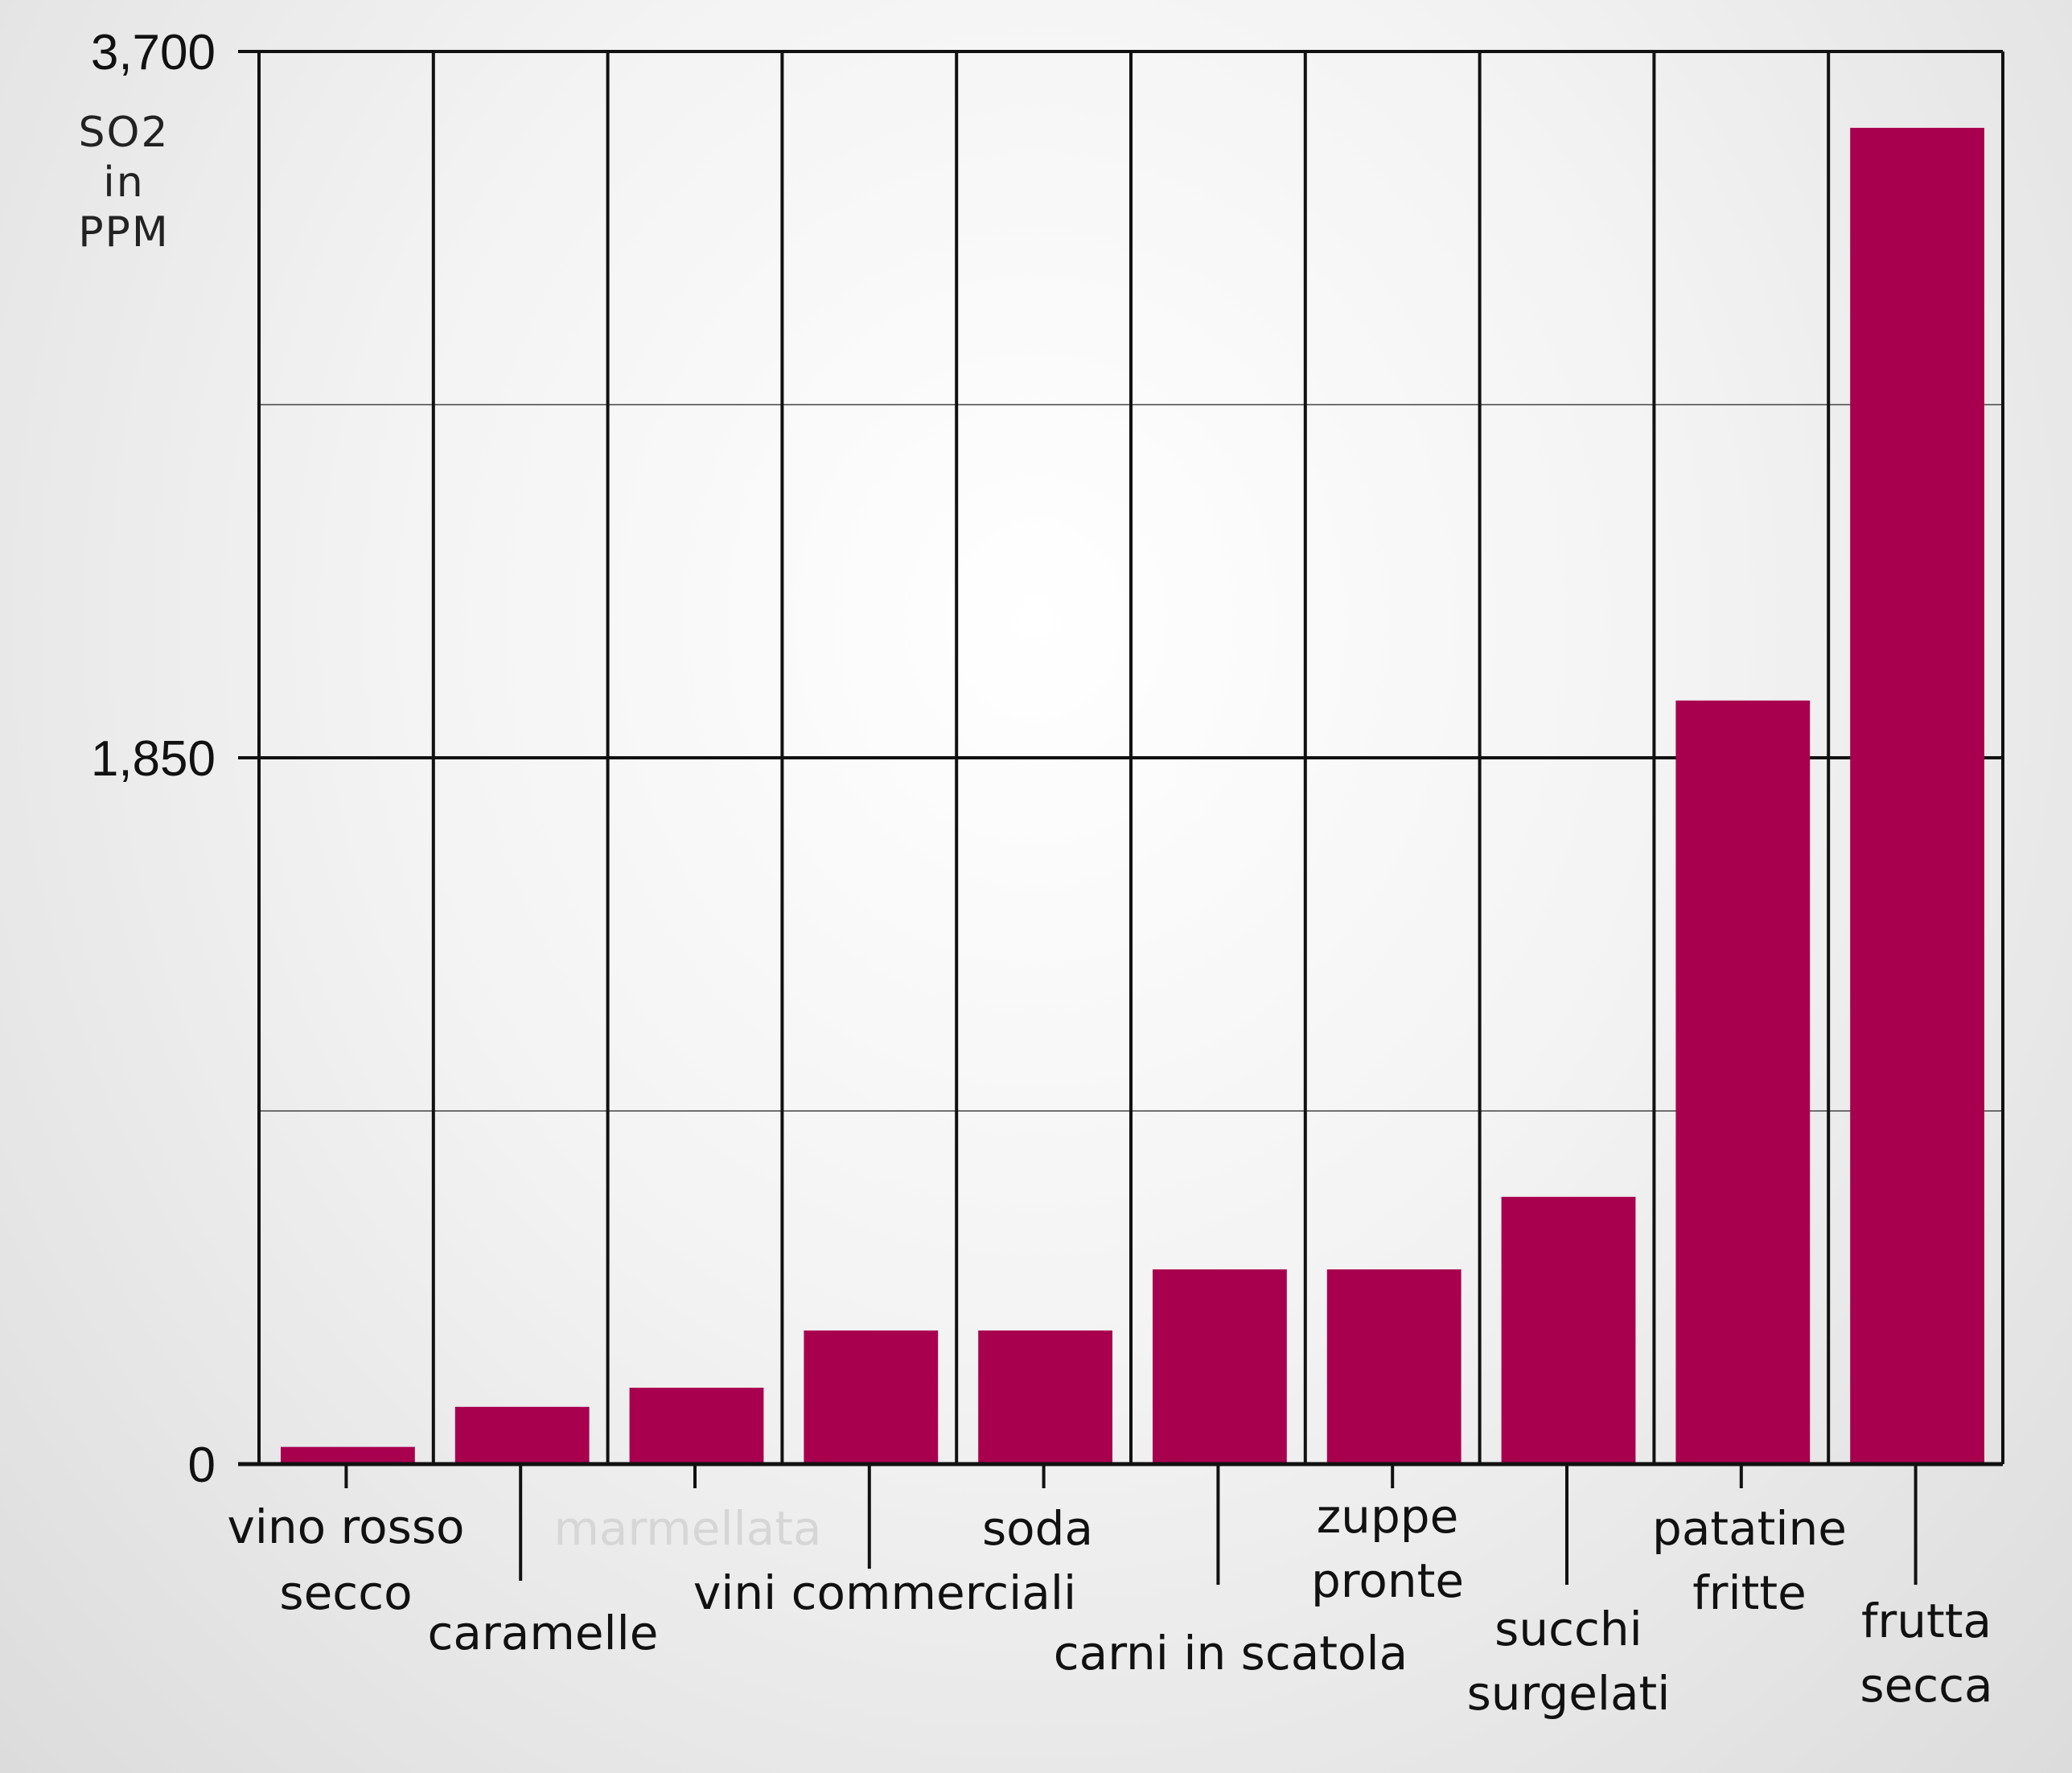 The height and width of the screenshot is (1773, 2072). I want to click on category-label-6: pronte, so click(1387, 1580).